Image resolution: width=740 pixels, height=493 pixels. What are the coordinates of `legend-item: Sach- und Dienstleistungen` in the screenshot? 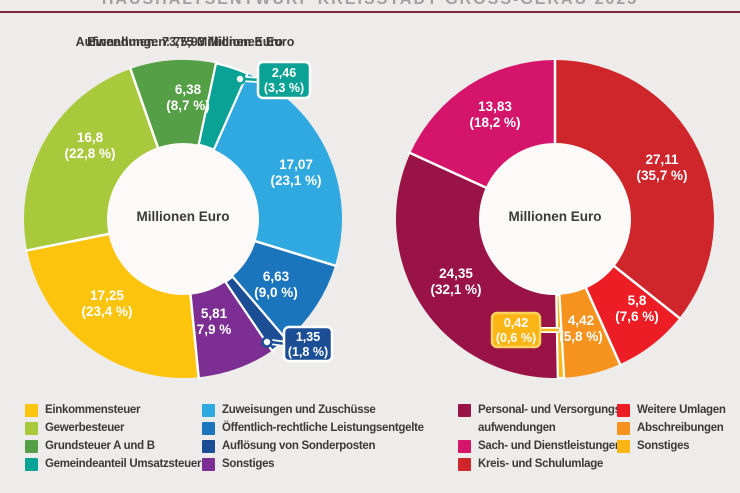 It's located at (541, 446).